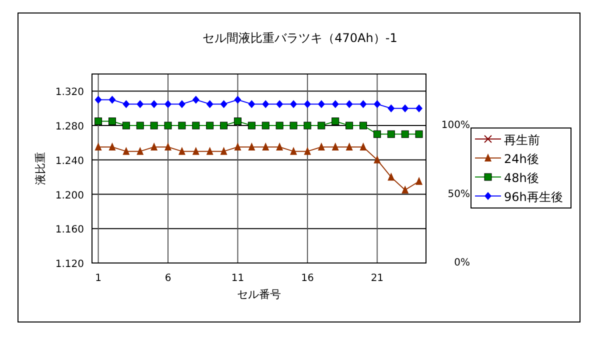 This screenshot has width=599, height=339. I want to click on y-axis-title: 液比重, so click(40, 168).